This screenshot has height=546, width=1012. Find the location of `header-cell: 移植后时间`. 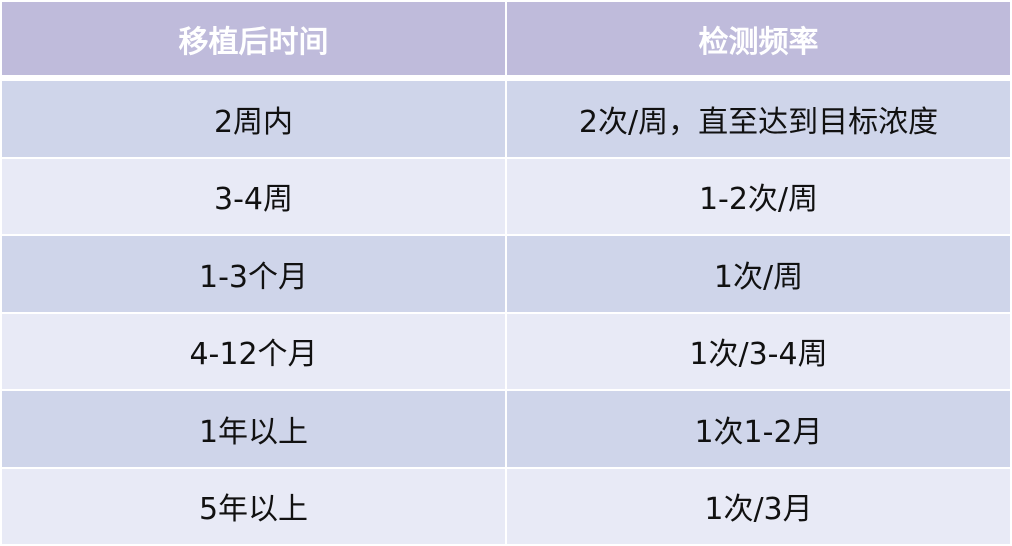

header-cell: 移植后时间 is located at coordinates (253, 38).